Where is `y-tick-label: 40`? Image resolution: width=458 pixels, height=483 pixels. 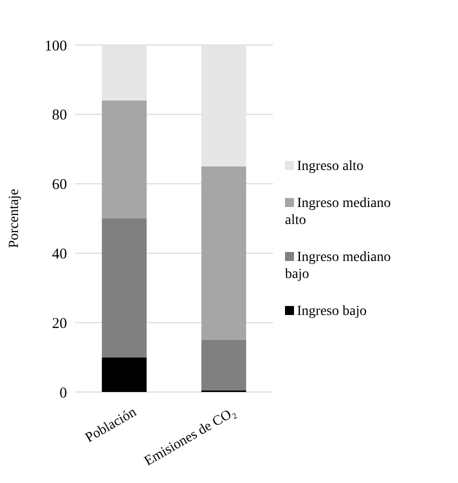
y-tick-label: 40 is located at coordinates (59, 254).